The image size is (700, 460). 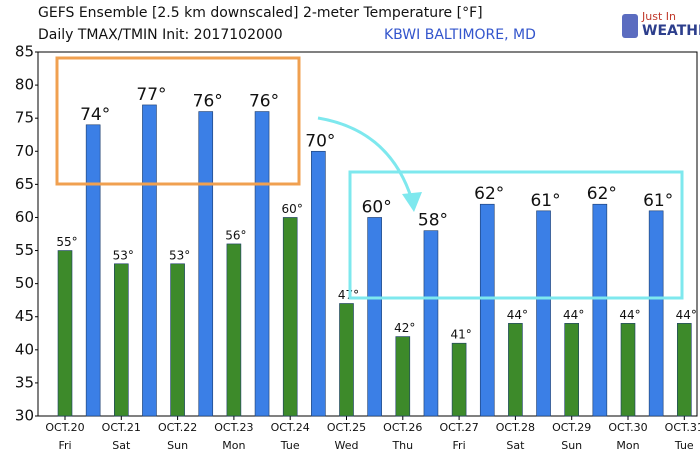 I want to click on value-label: 74°, so click(x=95, y=115).